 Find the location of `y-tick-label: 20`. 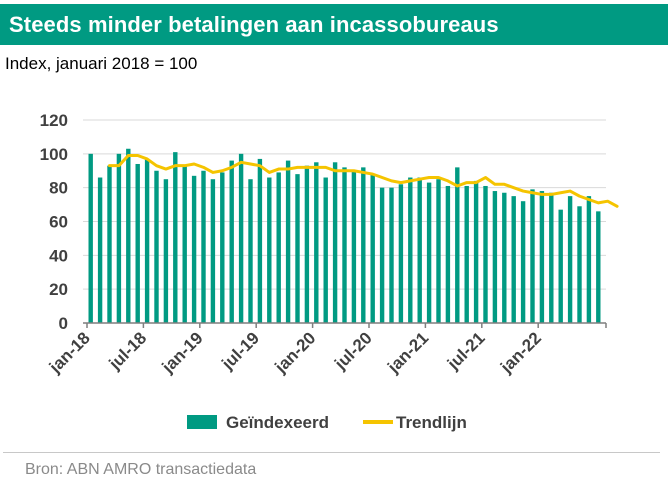

y-tick-label: 20 is located at coordinates (58, 289).